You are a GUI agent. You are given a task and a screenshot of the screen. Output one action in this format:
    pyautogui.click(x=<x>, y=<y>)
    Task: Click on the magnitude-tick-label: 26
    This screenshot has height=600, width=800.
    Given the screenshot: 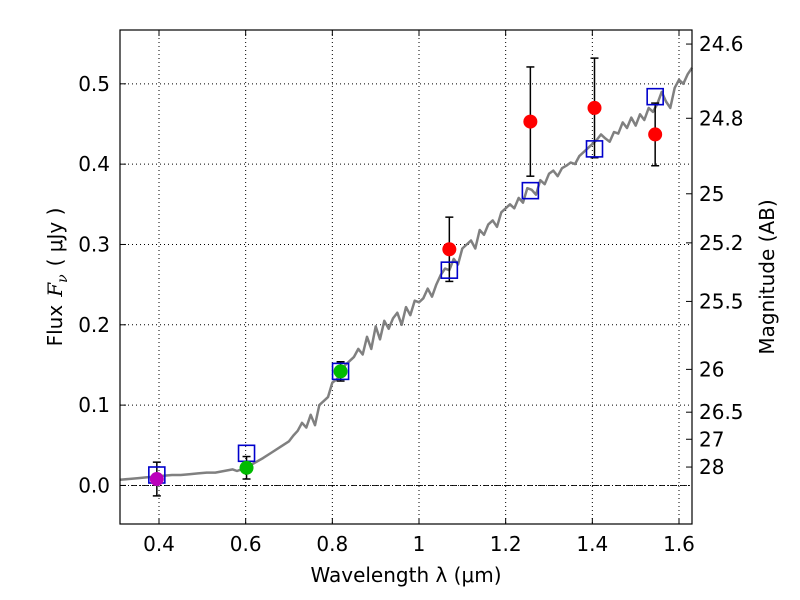 What is the action you would take?
    pyautogui.click(x=711, y=369)
    